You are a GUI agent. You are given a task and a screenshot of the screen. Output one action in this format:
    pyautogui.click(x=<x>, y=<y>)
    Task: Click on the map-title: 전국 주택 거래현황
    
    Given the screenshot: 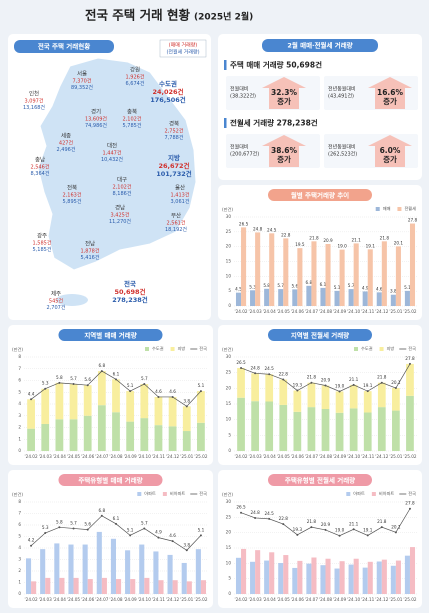 What is the action you would take?
    pyautogui.click(x=64, y=46)
    